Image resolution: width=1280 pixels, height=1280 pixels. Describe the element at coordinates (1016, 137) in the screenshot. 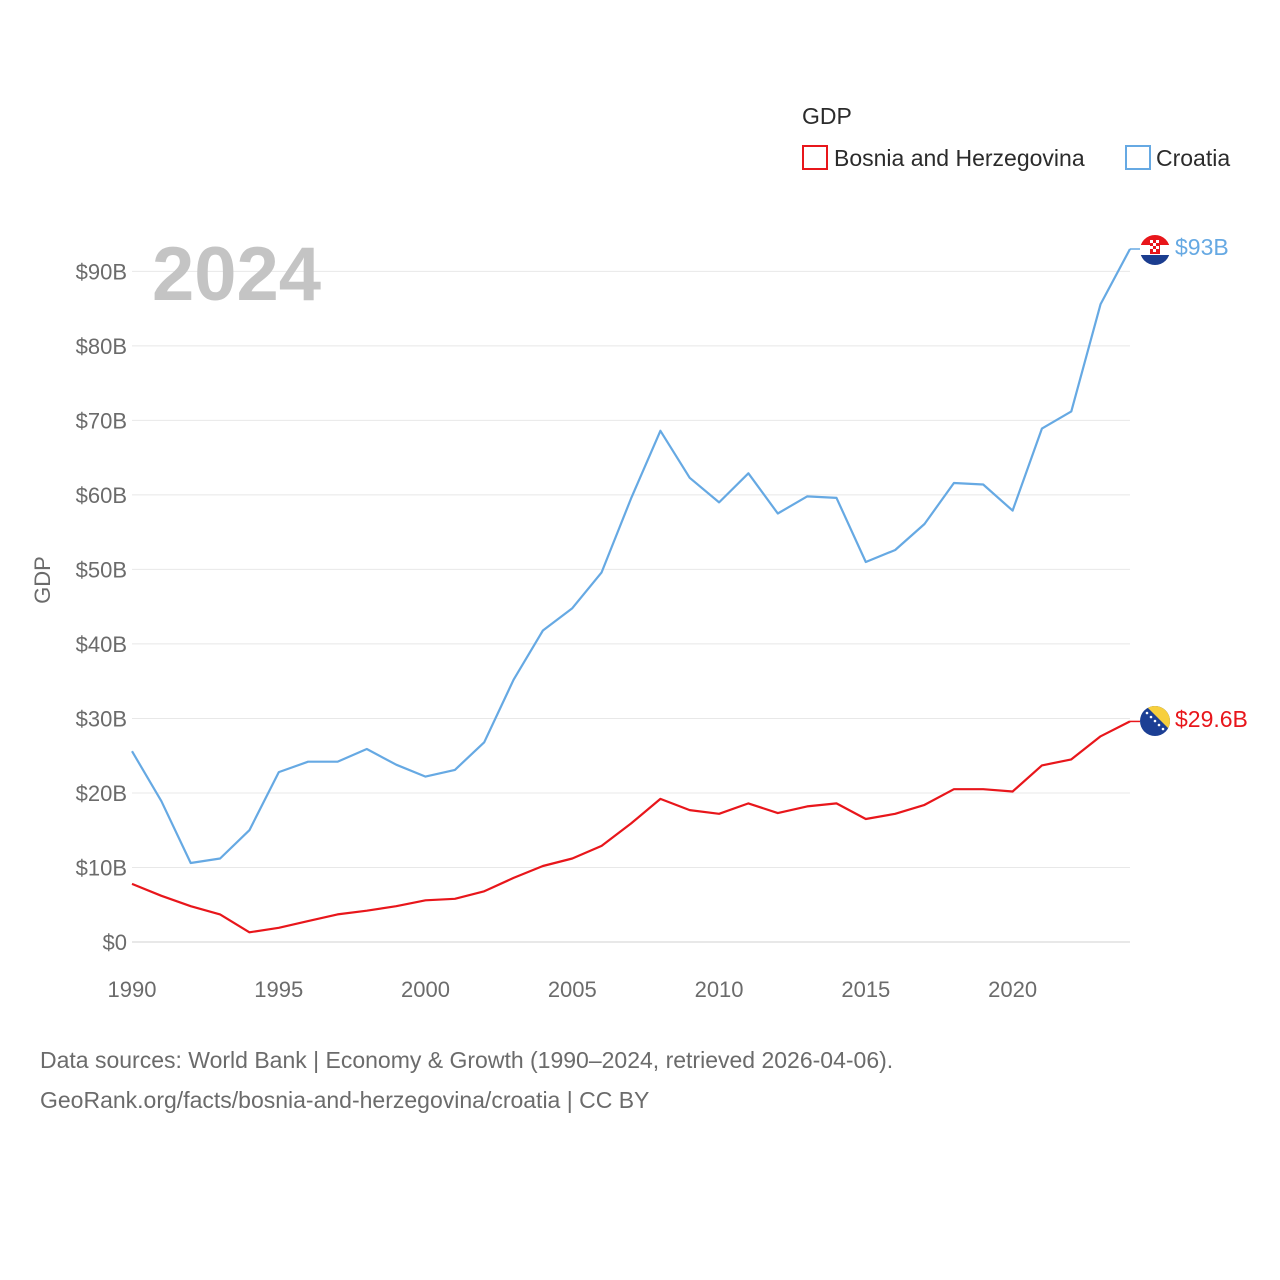

I see `legend: GDP Bosnia and Herzegovina Croatia` at that location.